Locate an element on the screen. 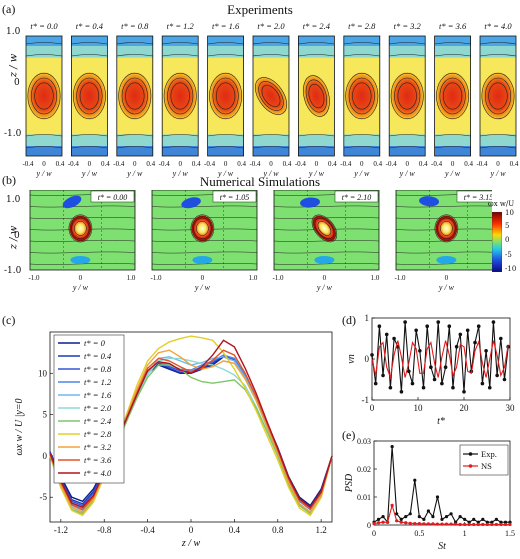  legend-marker is located at coordinates (470, 466).